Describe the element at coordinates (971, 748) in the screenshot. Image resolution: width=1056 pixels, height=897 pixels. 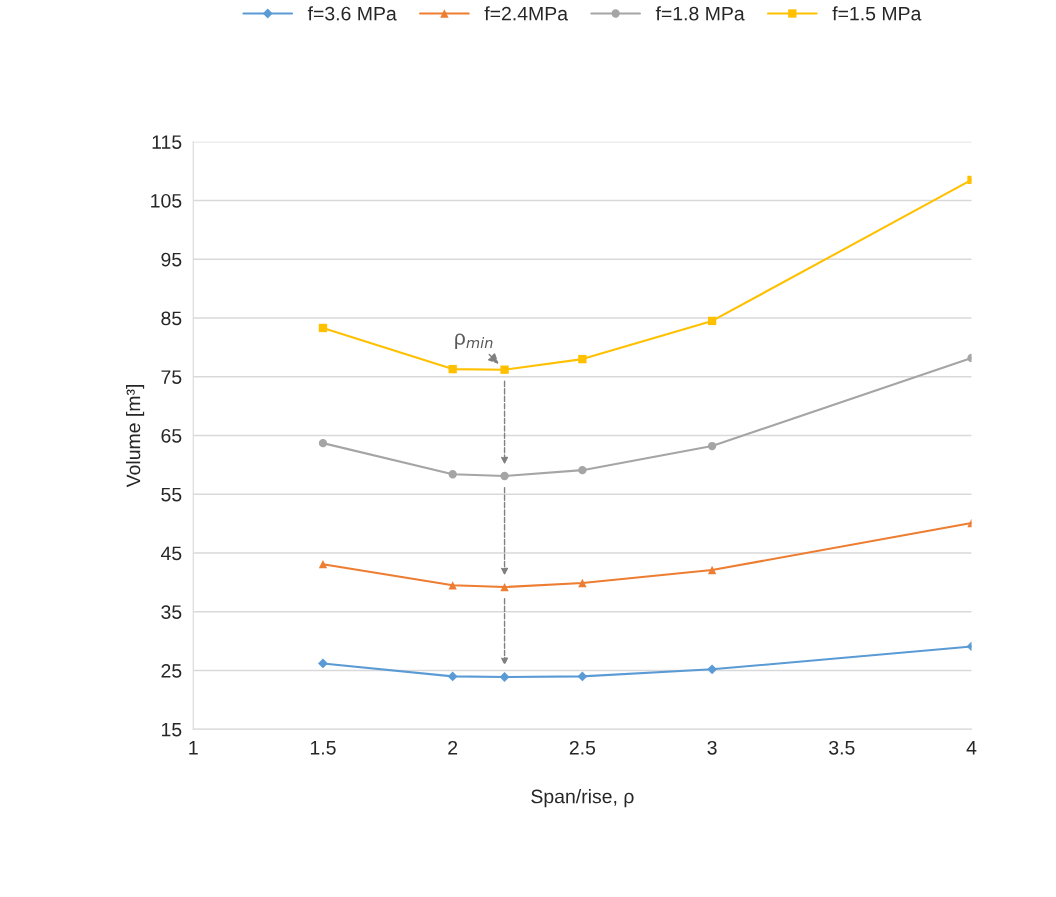
I see `x-tick-label: 4` at that location.